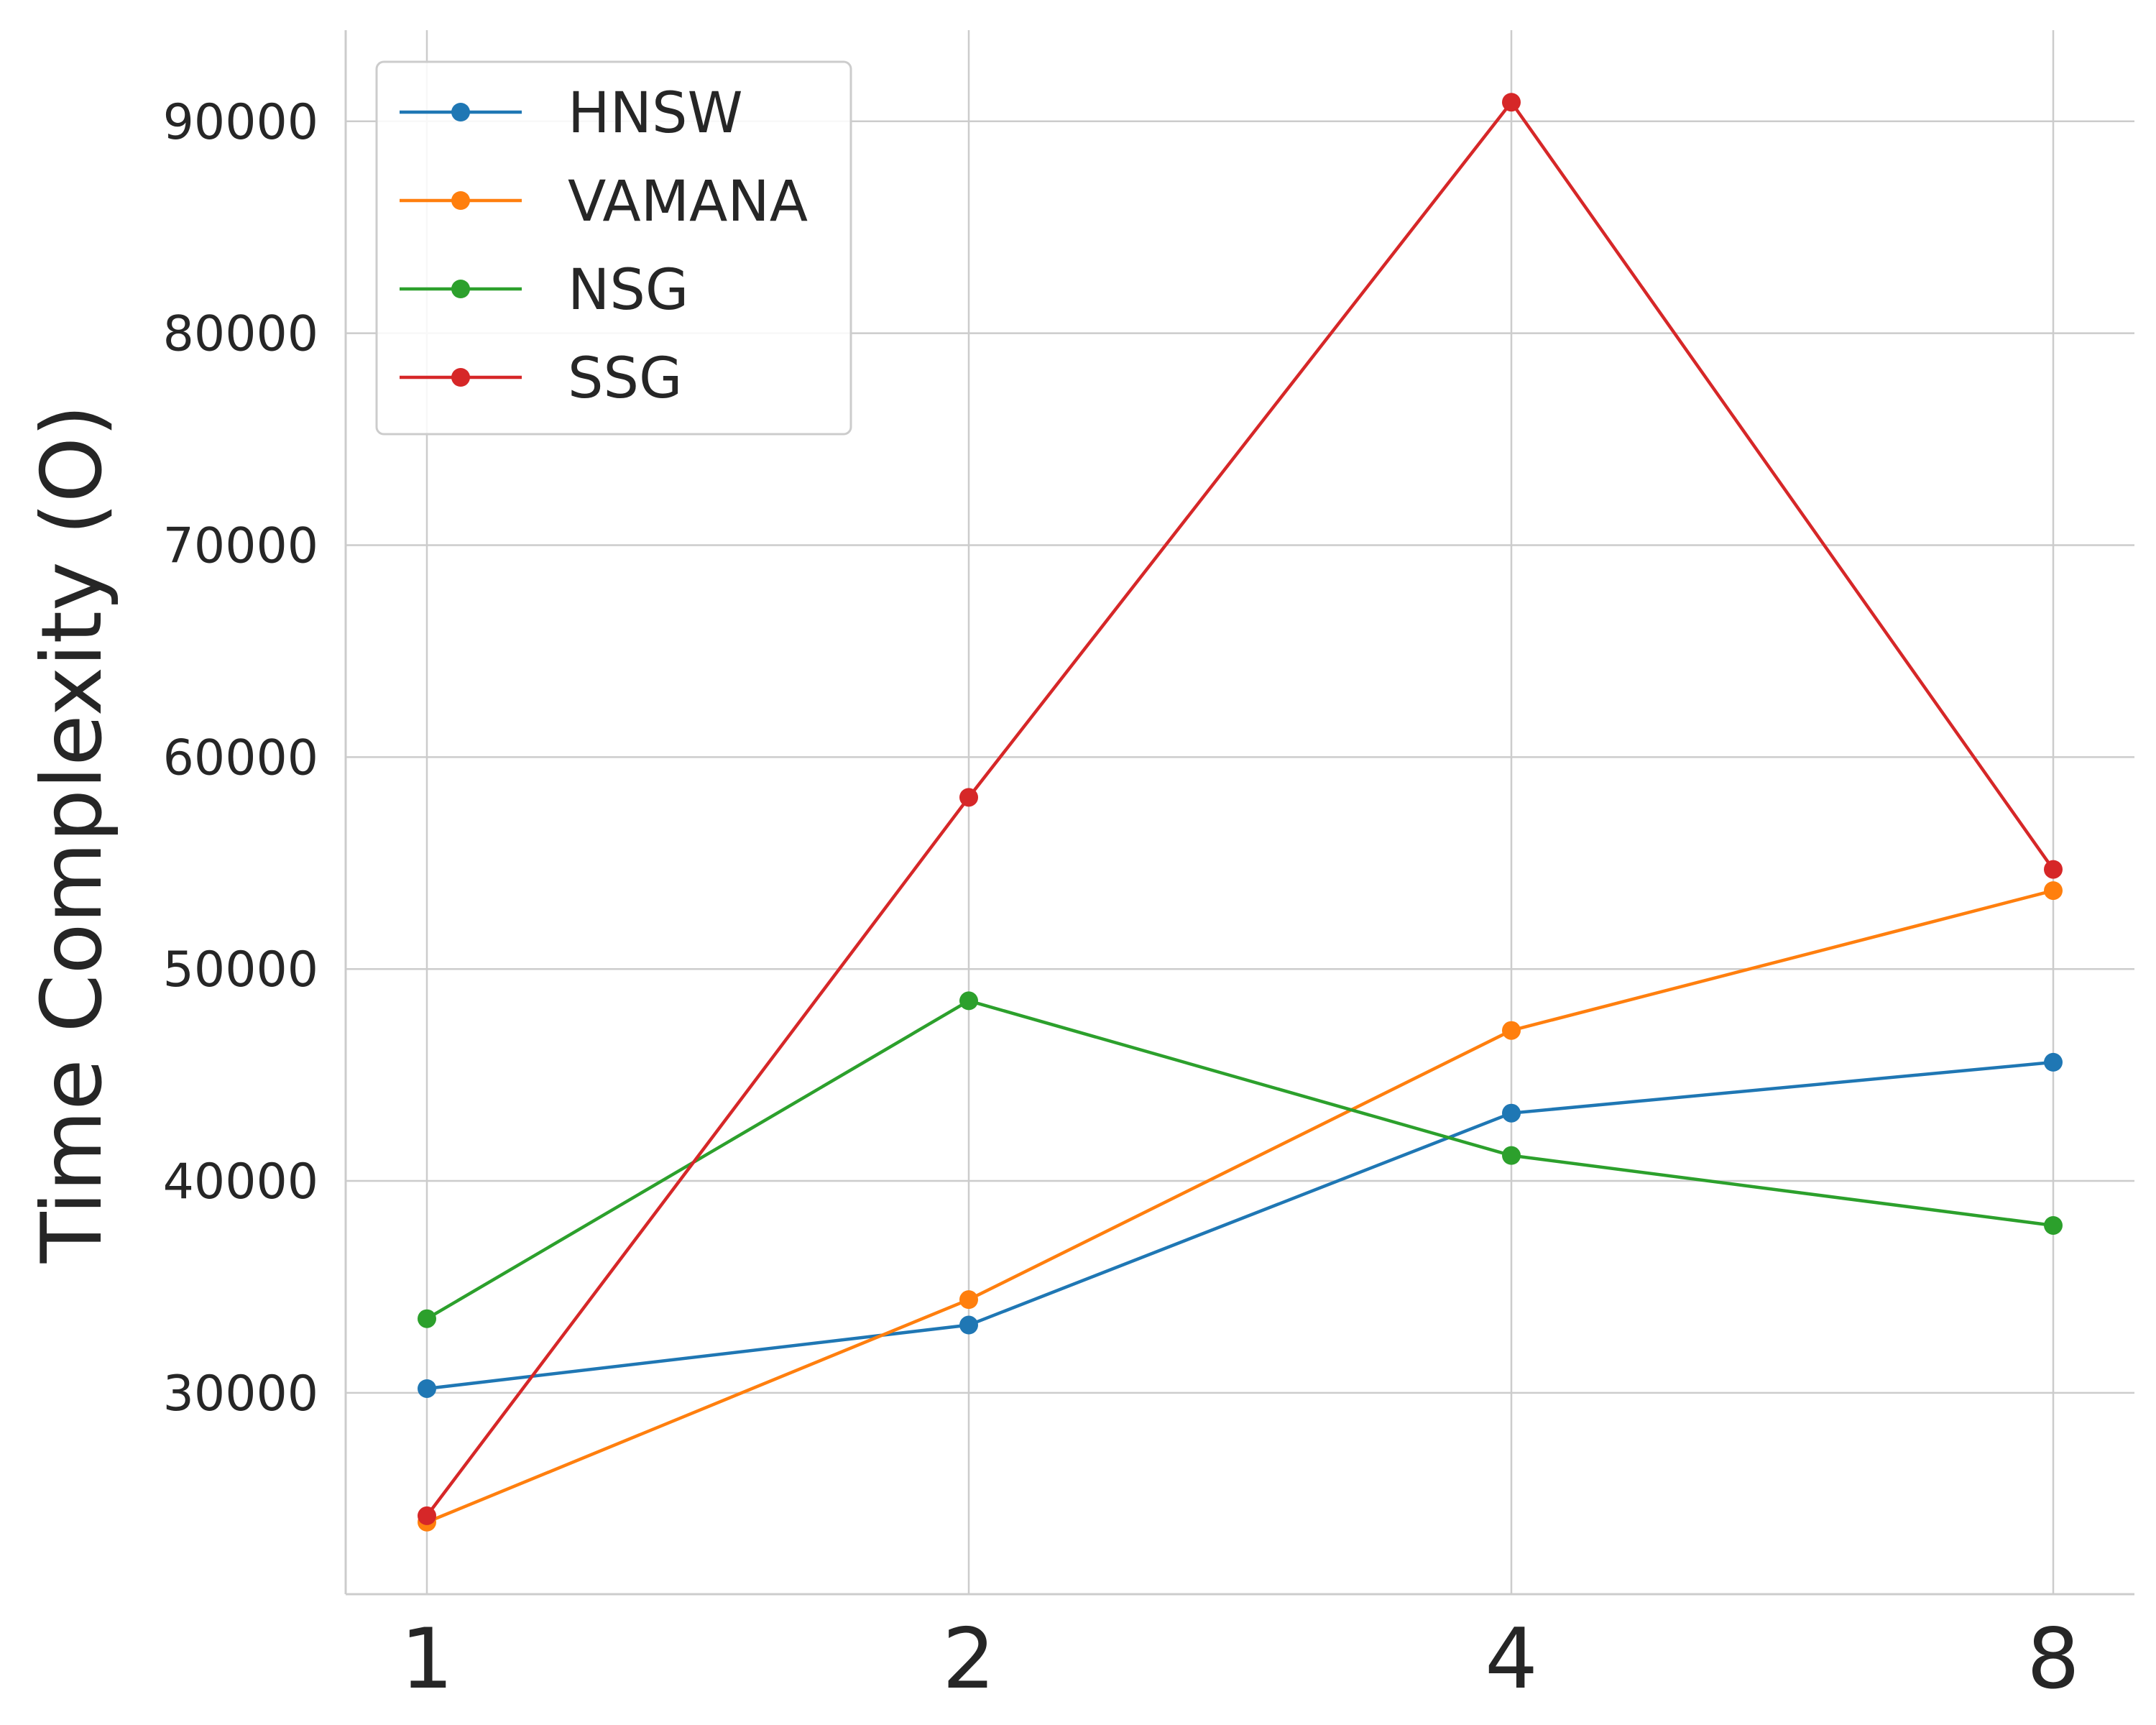 This screenshot has height=1725, width=2156. I want to click on legend-marker-ssg, so click(460, 377).